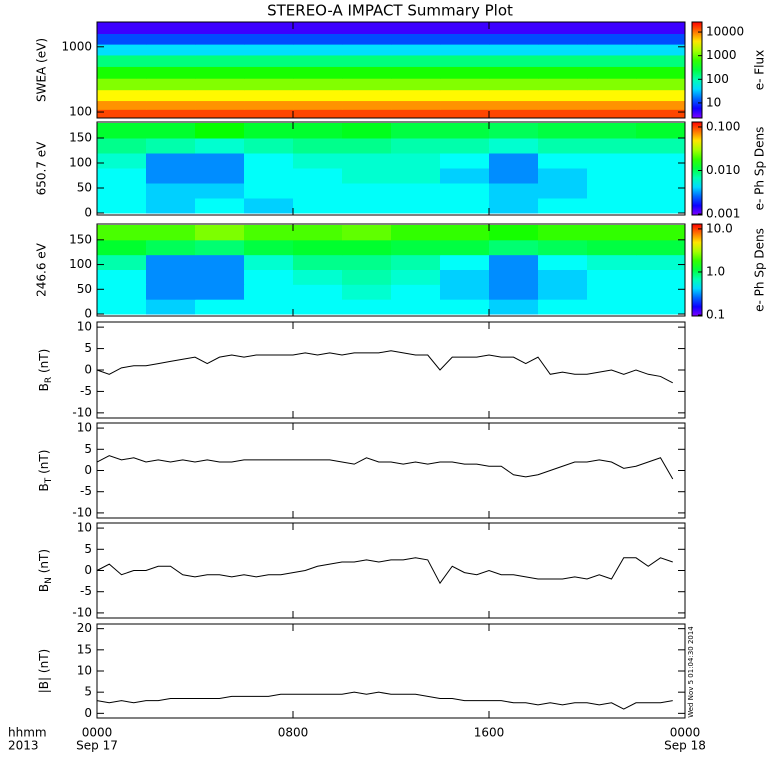  I want to click on y-axis-label: BR (nT), so click(45, 370).